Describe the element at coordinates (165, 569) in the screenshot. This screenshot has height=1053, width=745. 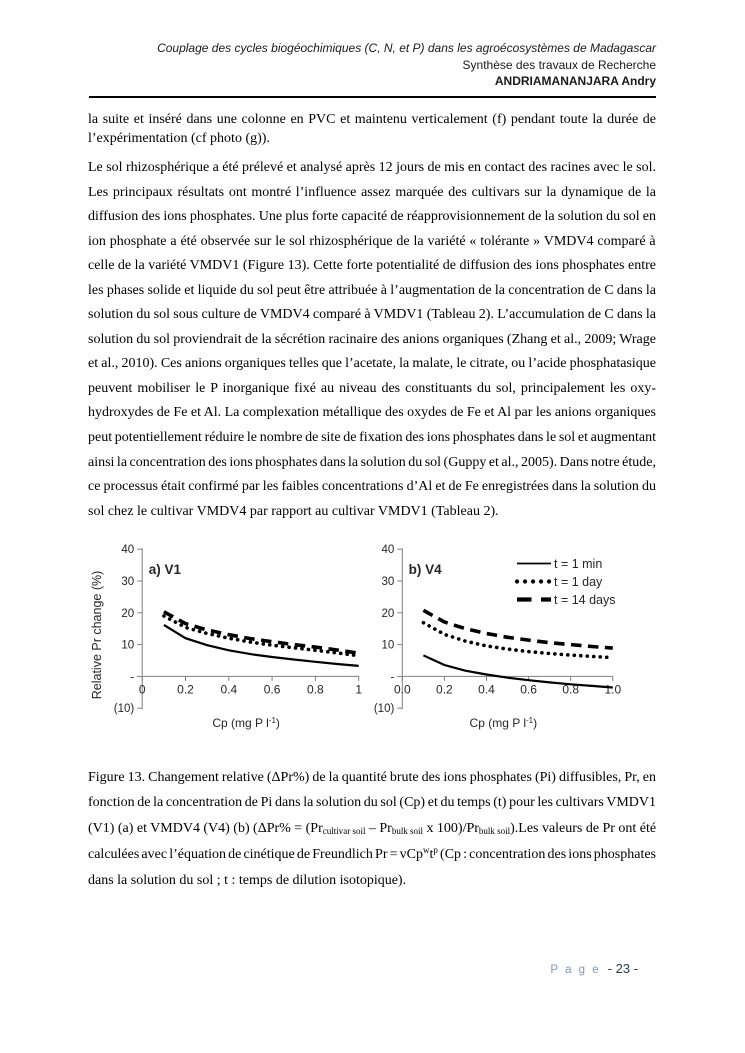
I see `chart-title: a) V1` at that location.